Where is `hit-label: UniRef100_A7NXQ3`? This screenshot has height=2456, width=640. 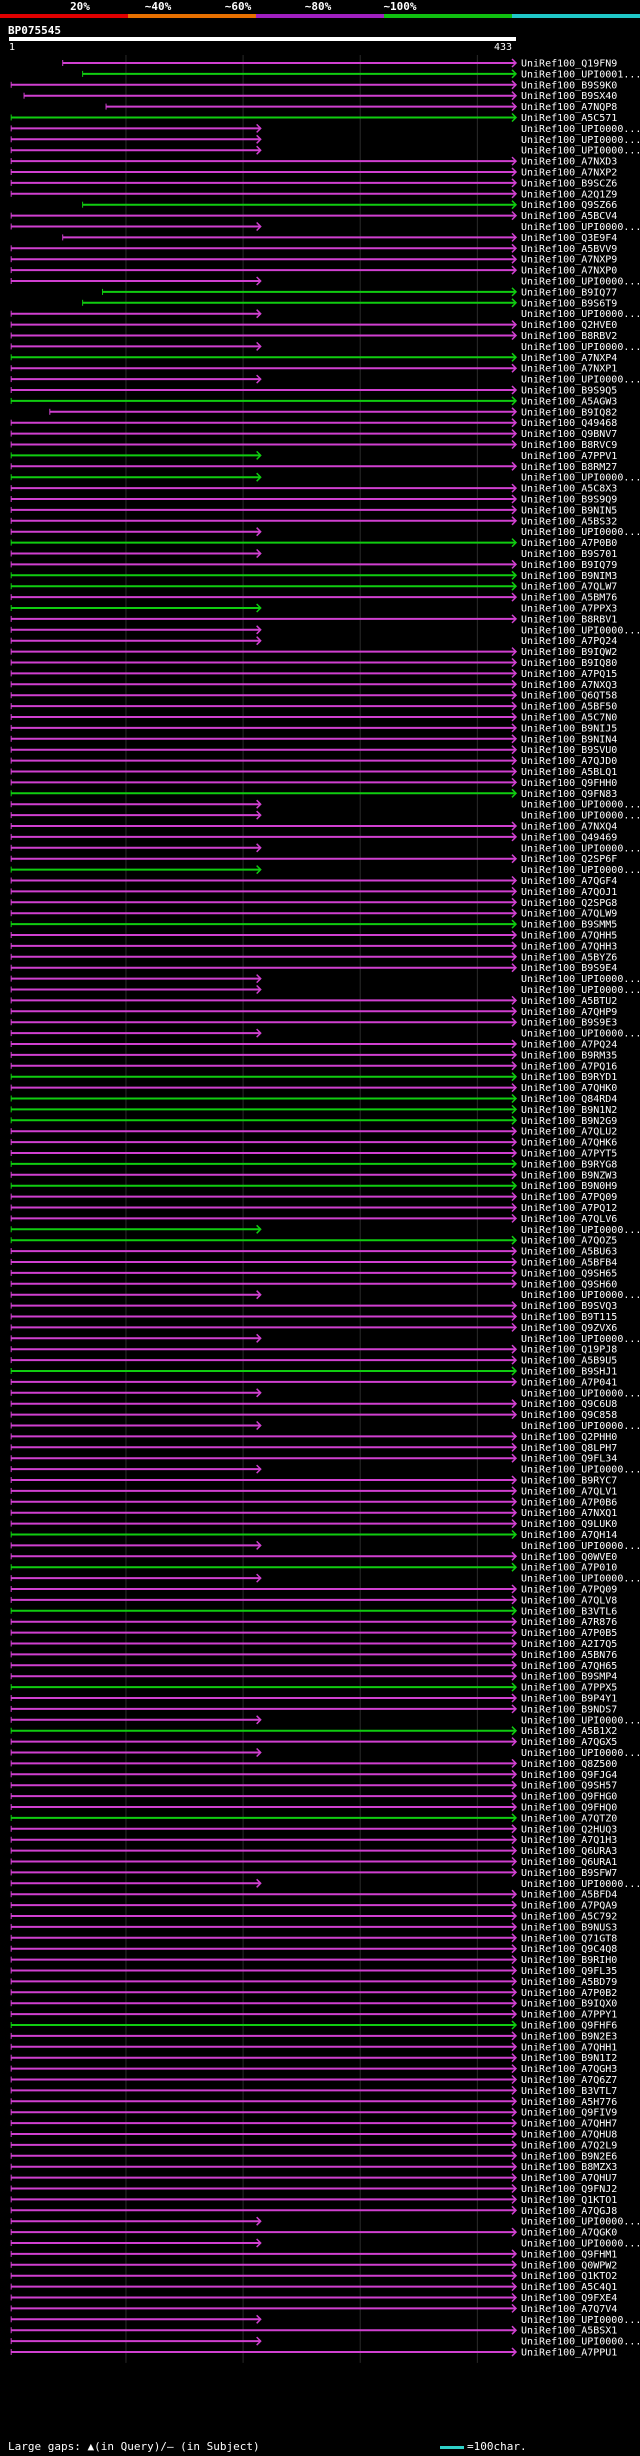
hit-label: UniRef100_A7NXQ3 is located at coordinates (569, 685).